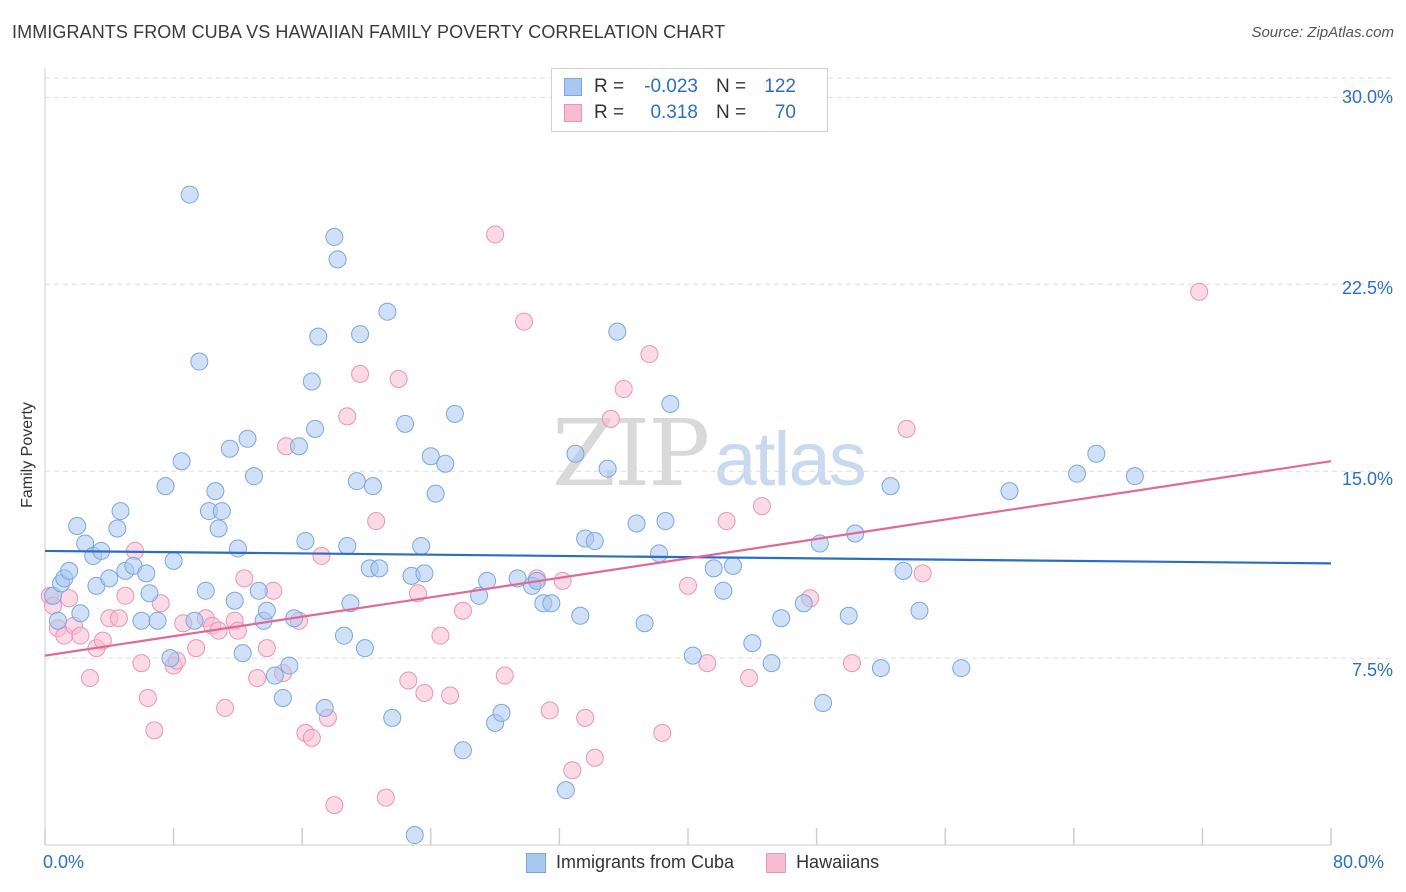 The width and height of the screenshot is (1406, 892). What do you see at coordinates (674, 112) in the screenshot?
I see `r-value: 0.318` at bounding box center [674, 112].